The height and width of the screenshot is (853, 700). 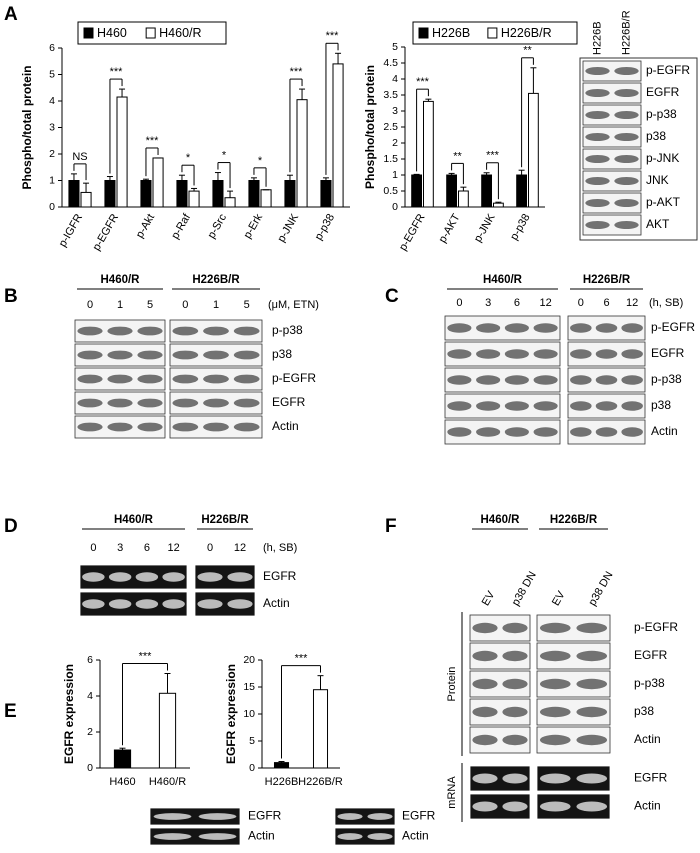 I want to click on y-tick-label: 4, so click(x=90, y=696).